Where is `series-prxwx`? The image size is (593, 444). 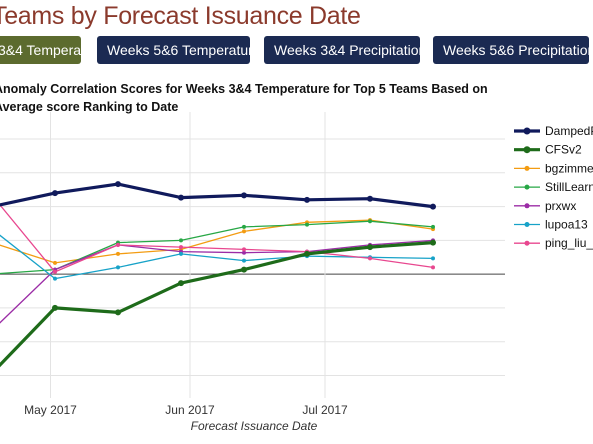 series-prxwx is located at coordinates (217, 281).